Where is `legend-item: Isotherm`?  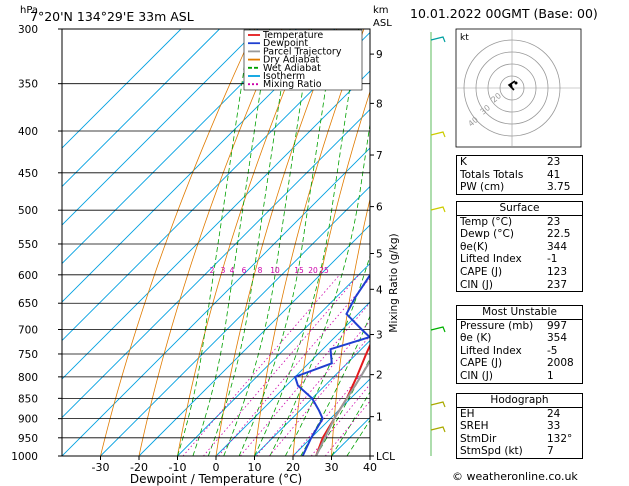
legend-item: Isotherm is located at coordinates (284, 76).